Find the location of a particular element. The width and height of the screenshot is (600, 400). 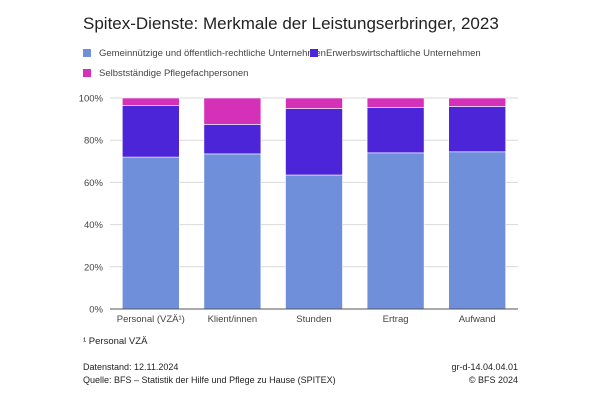

chart-code: gr-d-14.04.04.01 is located at coordinates (484, 367).